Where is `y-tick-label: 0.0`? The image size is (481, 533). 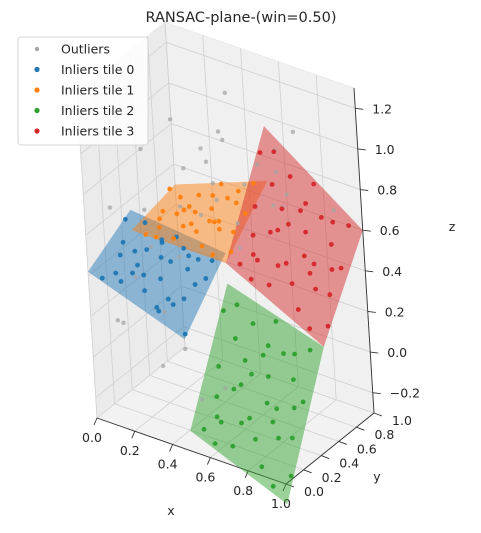 y-tick-label: 0.0 is located at coordinates (314, 491).